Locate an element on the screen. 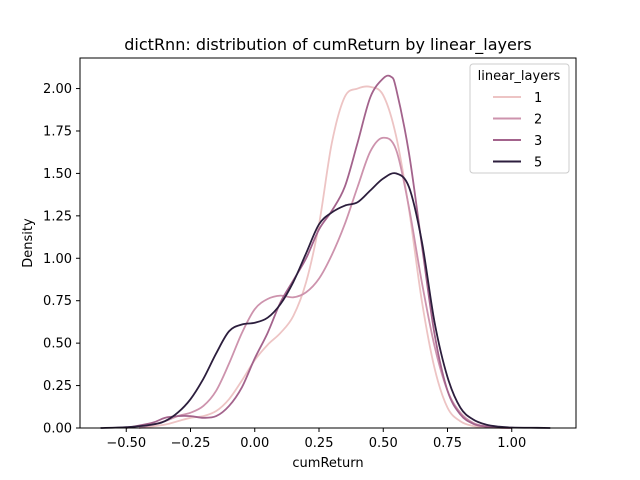 Image resolution: width=640 pixels, height=480 pixels. y-tick-label: 0.25 is located at coordinates (57, 386).